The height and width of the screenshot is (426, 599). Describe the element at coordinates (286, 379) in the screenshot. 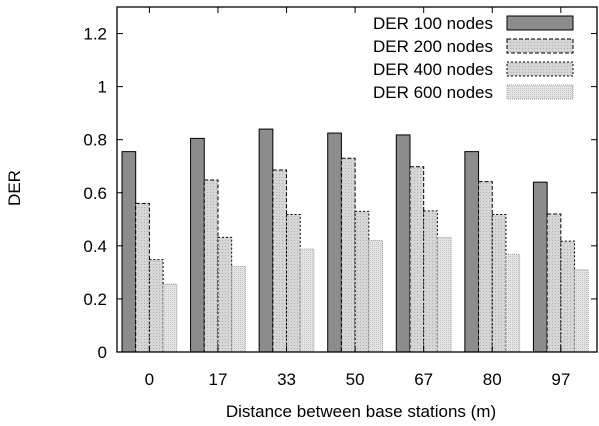

I see `x-tick-label: 33` at that location.